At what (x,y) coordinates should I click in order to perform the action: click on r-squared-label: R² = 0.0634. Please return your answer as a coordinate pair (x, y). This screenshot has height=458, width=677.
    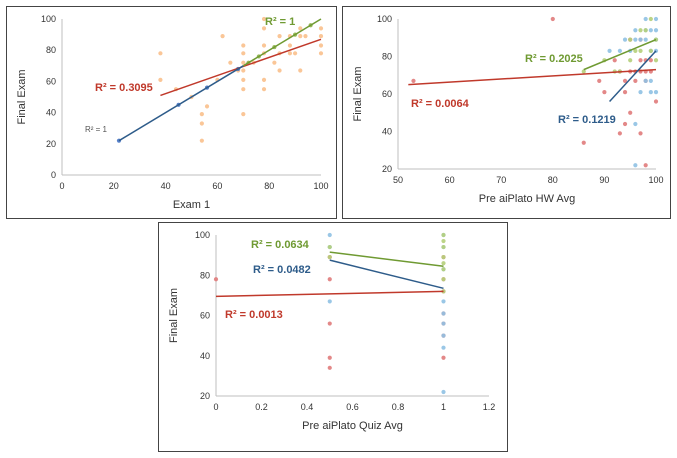
    Looking at the image, I should click on (280, 245).